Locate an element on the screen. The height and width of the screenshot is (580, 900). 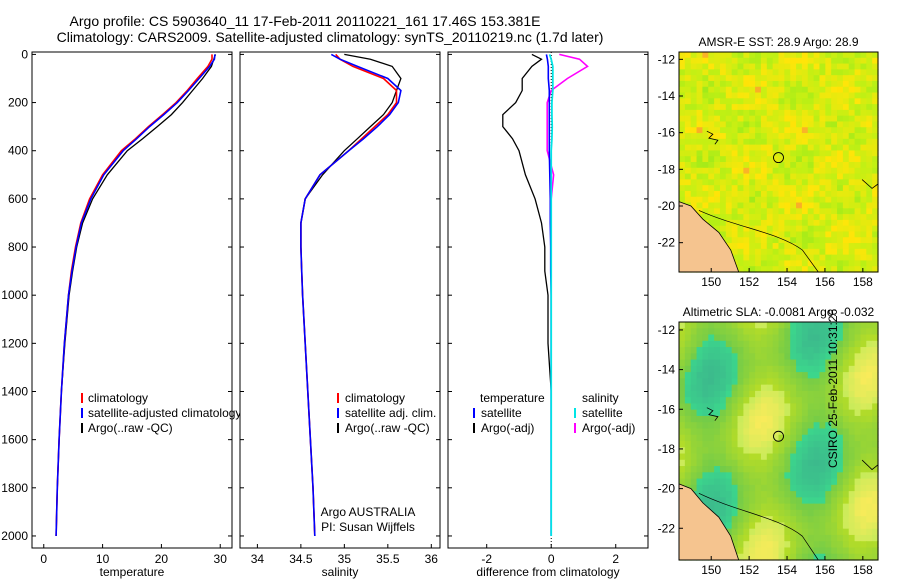
map-y-tick-label: -18 is located at coordinates (667, 449).